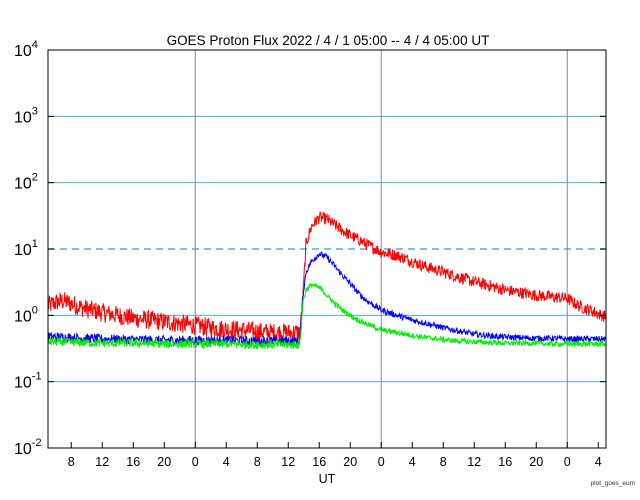  What do you see at coordinates (613, 483) in the screenshot?
I see `credit-label: plot_goes_eum` at bounding box center [613, 483].